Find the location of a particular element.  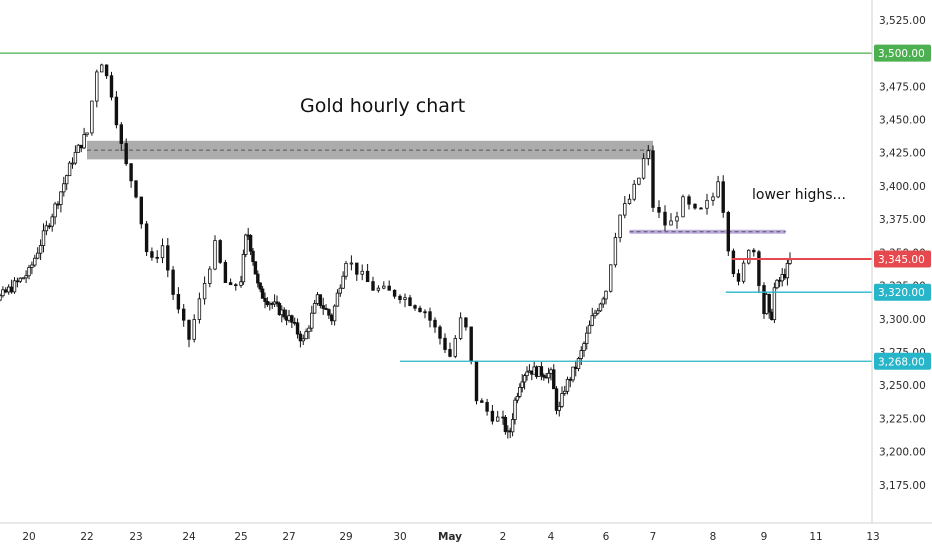

time-tick-label: 27 is located at coordinates (288, 537).